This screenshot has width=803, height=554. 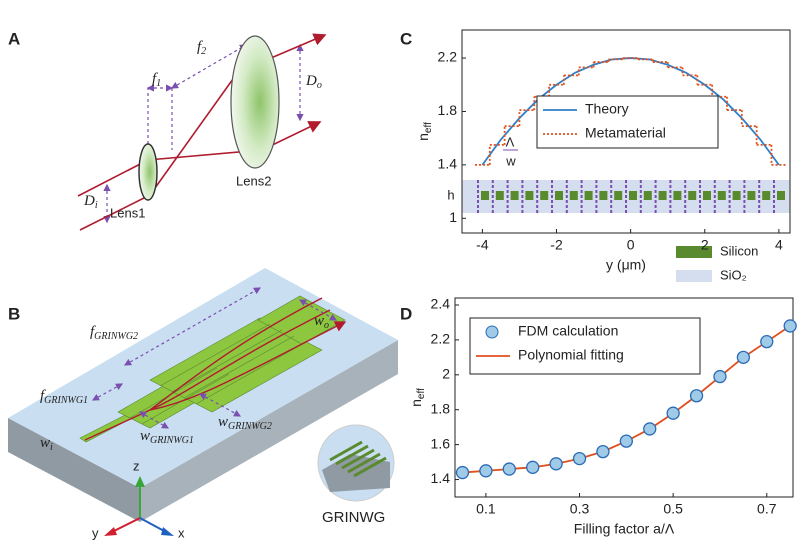 I want to click on label-do: Do, so click(x=313, y=82).